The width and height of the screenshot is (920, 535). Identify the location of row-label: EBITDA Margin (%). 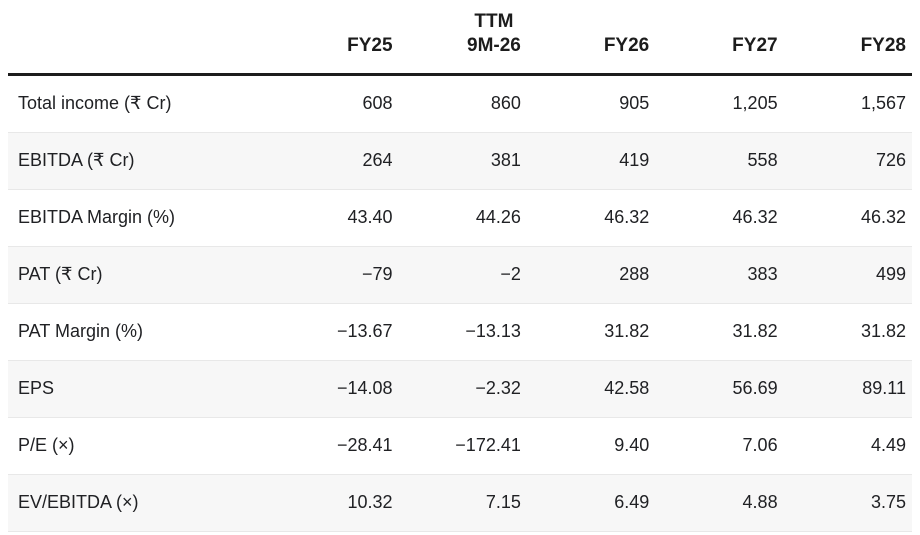
(139, 218).